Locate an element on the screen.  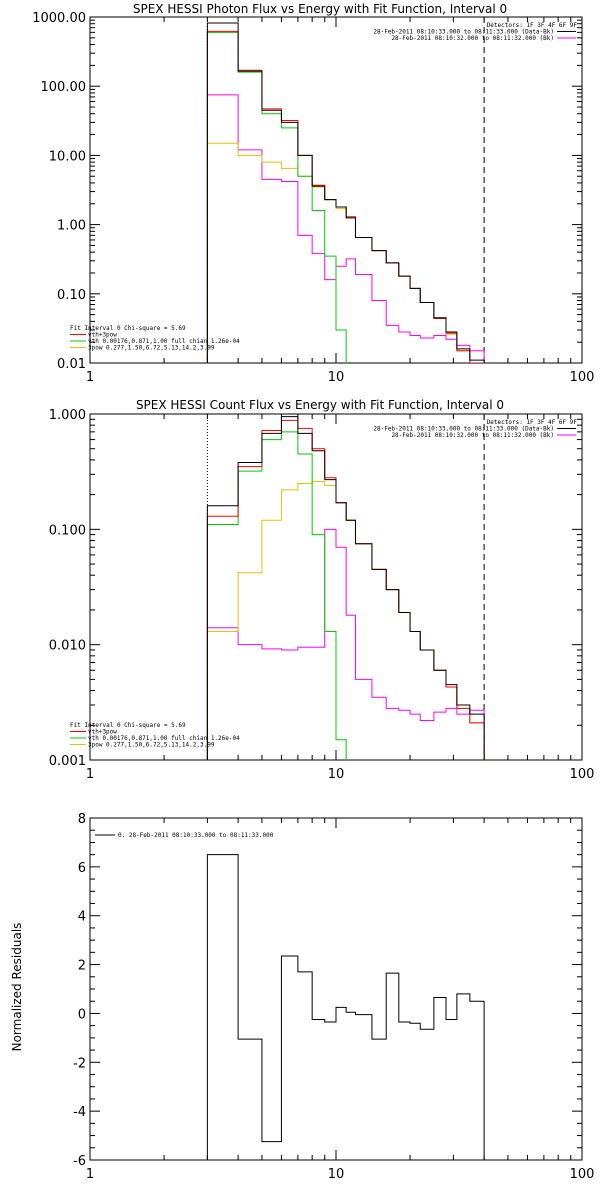
y-tick-label: 0 is located at coordinates (82, 1014).